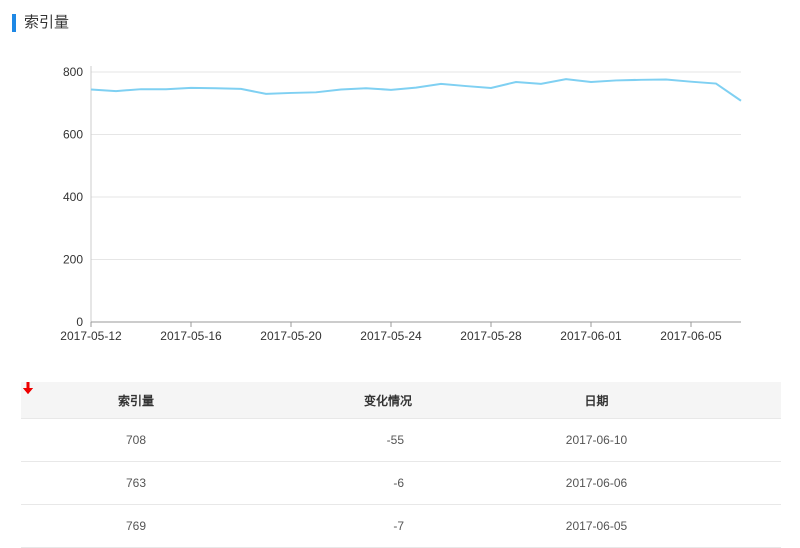 The height and width of the screenshot is (548, 800). I want to click on x-tick-label: 2017-05-20, so click(291, 336).